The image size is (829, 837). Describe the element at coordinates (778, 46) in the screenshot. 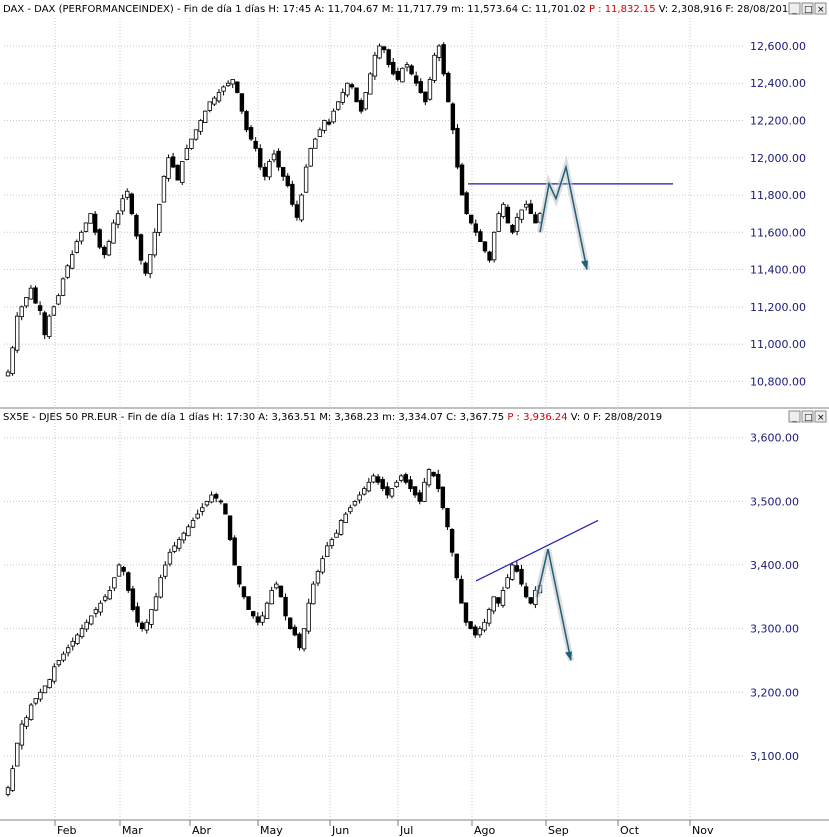

I see `y-tick-label: 12,600.00` at that location.